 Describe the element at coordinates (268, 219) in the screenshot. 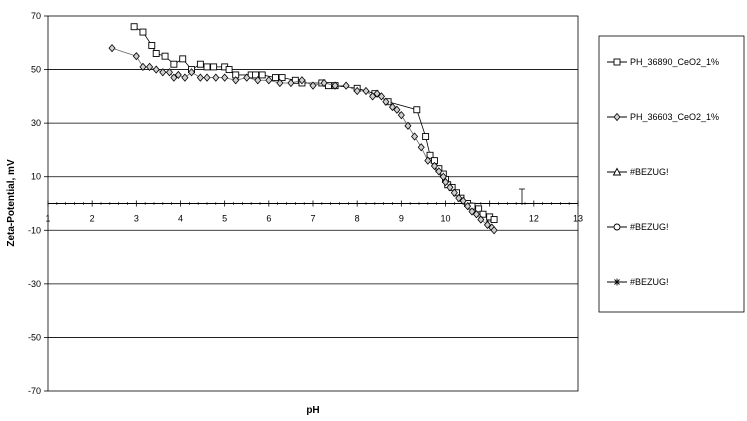

I see `x-tick-label: 6` at that location.